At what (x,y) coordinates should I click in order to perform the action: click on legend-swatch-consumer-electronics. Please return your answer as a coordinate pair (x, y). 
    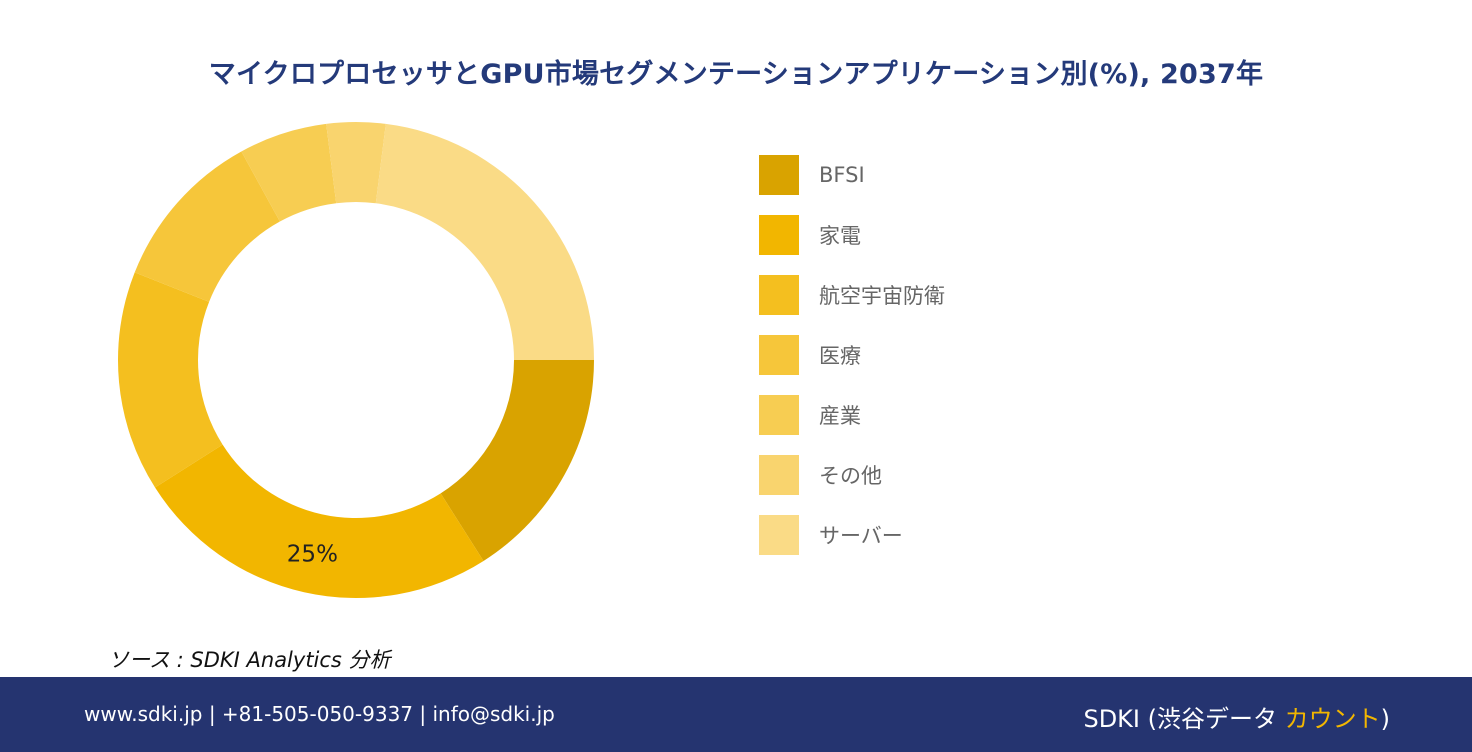
    Looking at the image, I should click on (779, 235).